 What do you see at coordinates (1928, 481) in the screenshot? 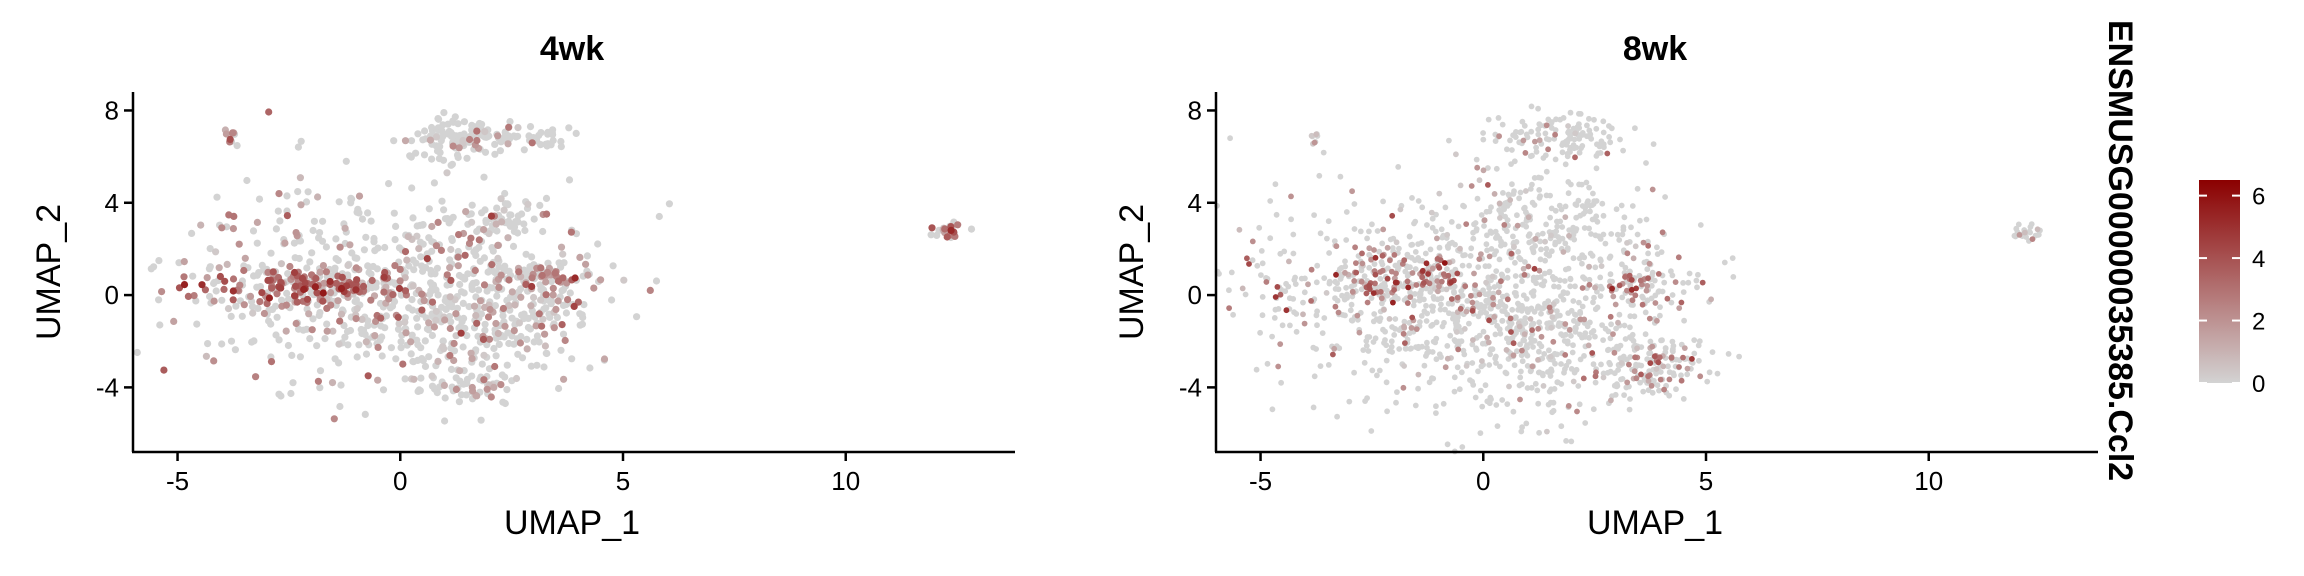
I see `x-tick-label: 10` at bounding box center [1928, 481].